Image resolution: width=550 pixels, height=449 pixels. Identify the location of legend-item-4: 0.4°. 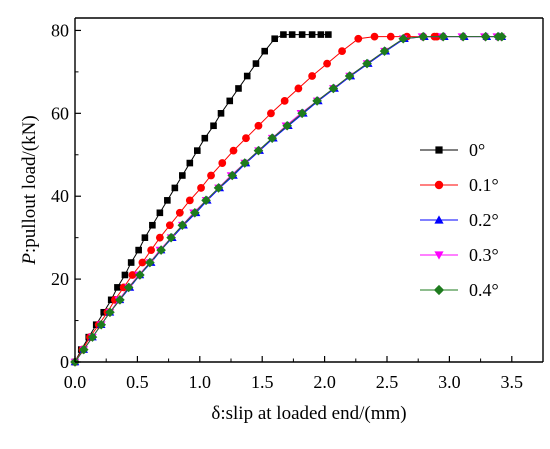
(459, 290).